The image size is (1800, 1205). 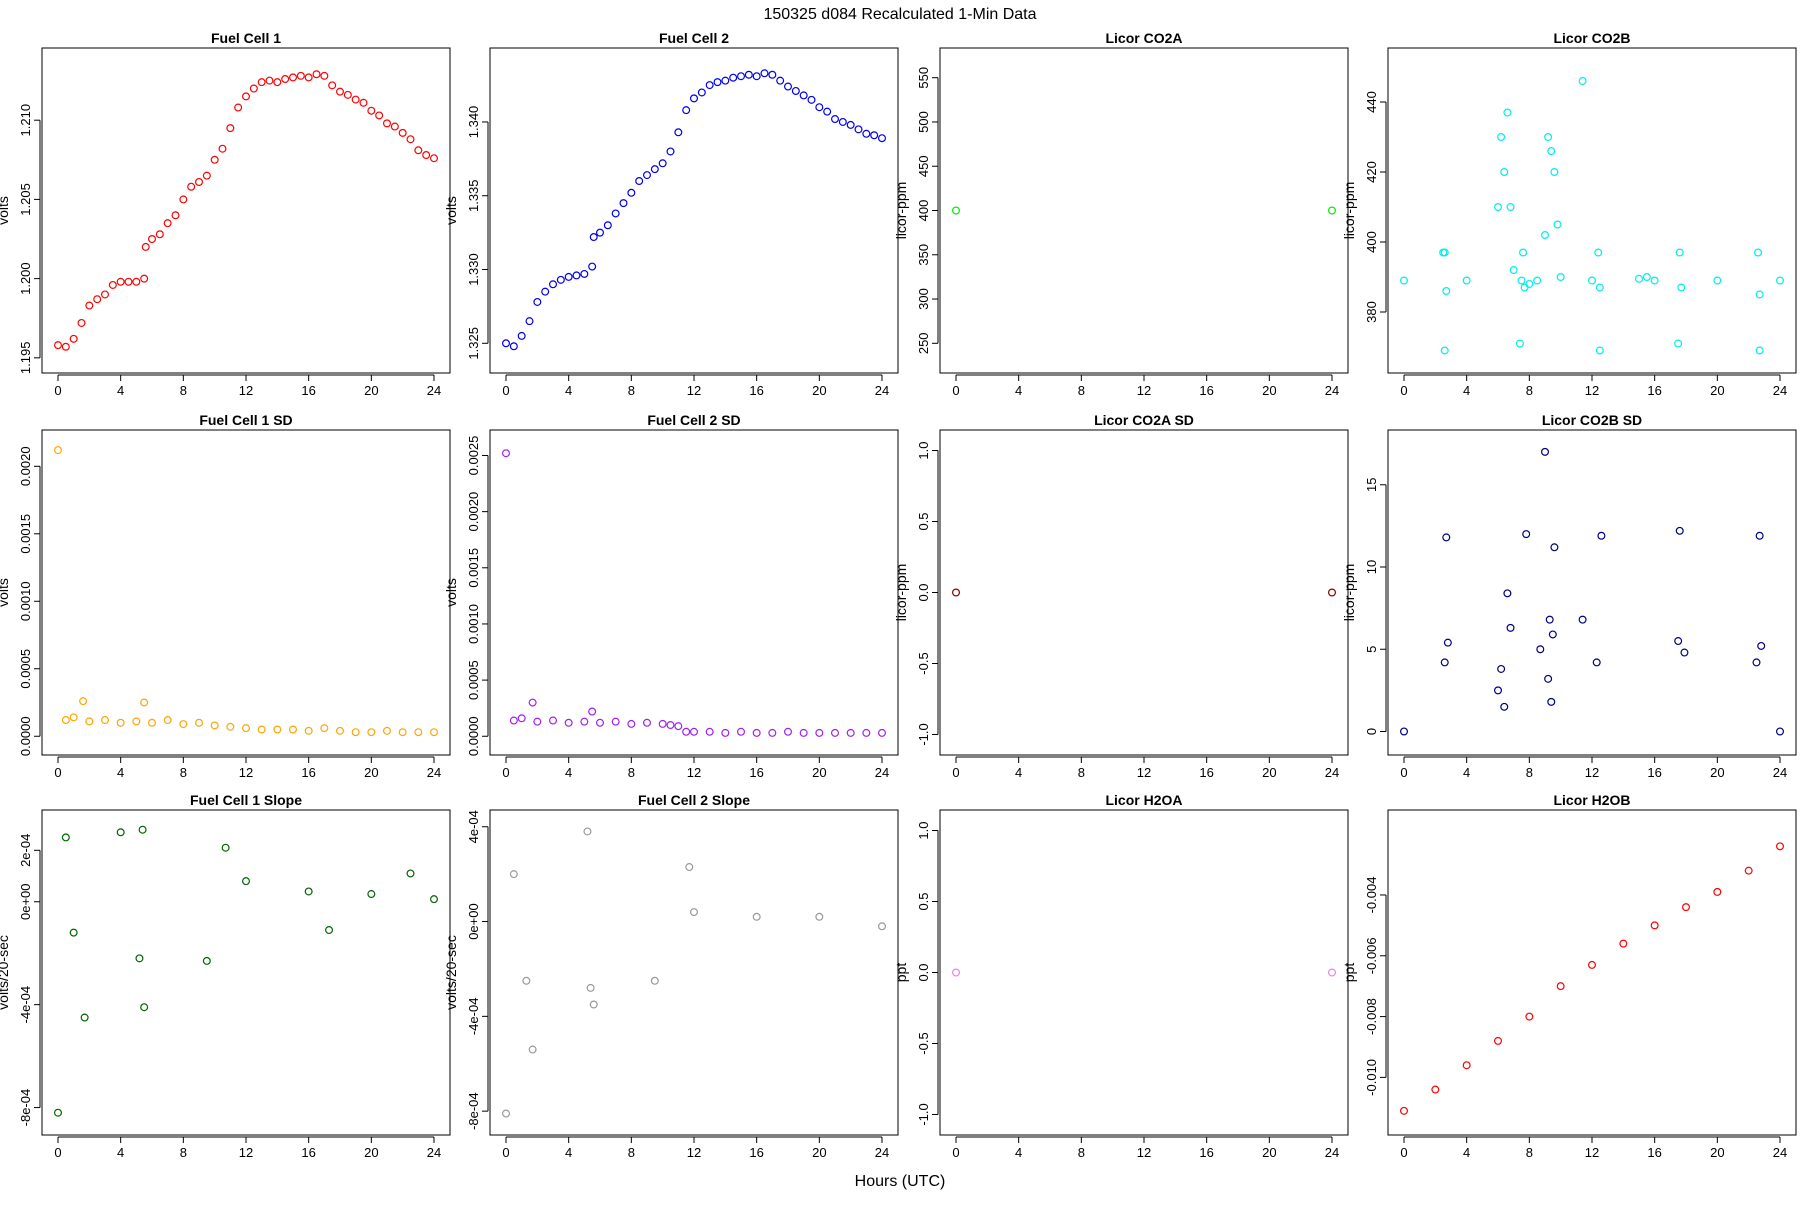 What do you see at coordinates (1371, 242) in the screenshot?
I see `y-tick-label: 400` at bounding box center [1371, 242].